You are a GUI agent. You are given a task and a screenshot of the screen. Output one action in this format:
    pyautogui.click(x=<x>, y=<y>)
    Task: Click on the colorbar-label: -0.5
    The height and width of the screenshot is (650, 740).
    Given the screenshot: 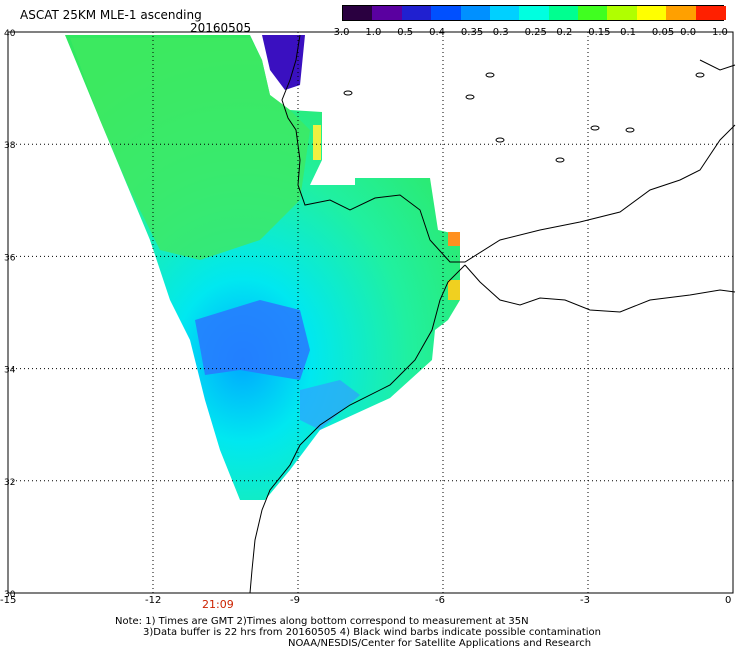 What is the action you would take?
    pyautogui.click(x=403, y=32)
    